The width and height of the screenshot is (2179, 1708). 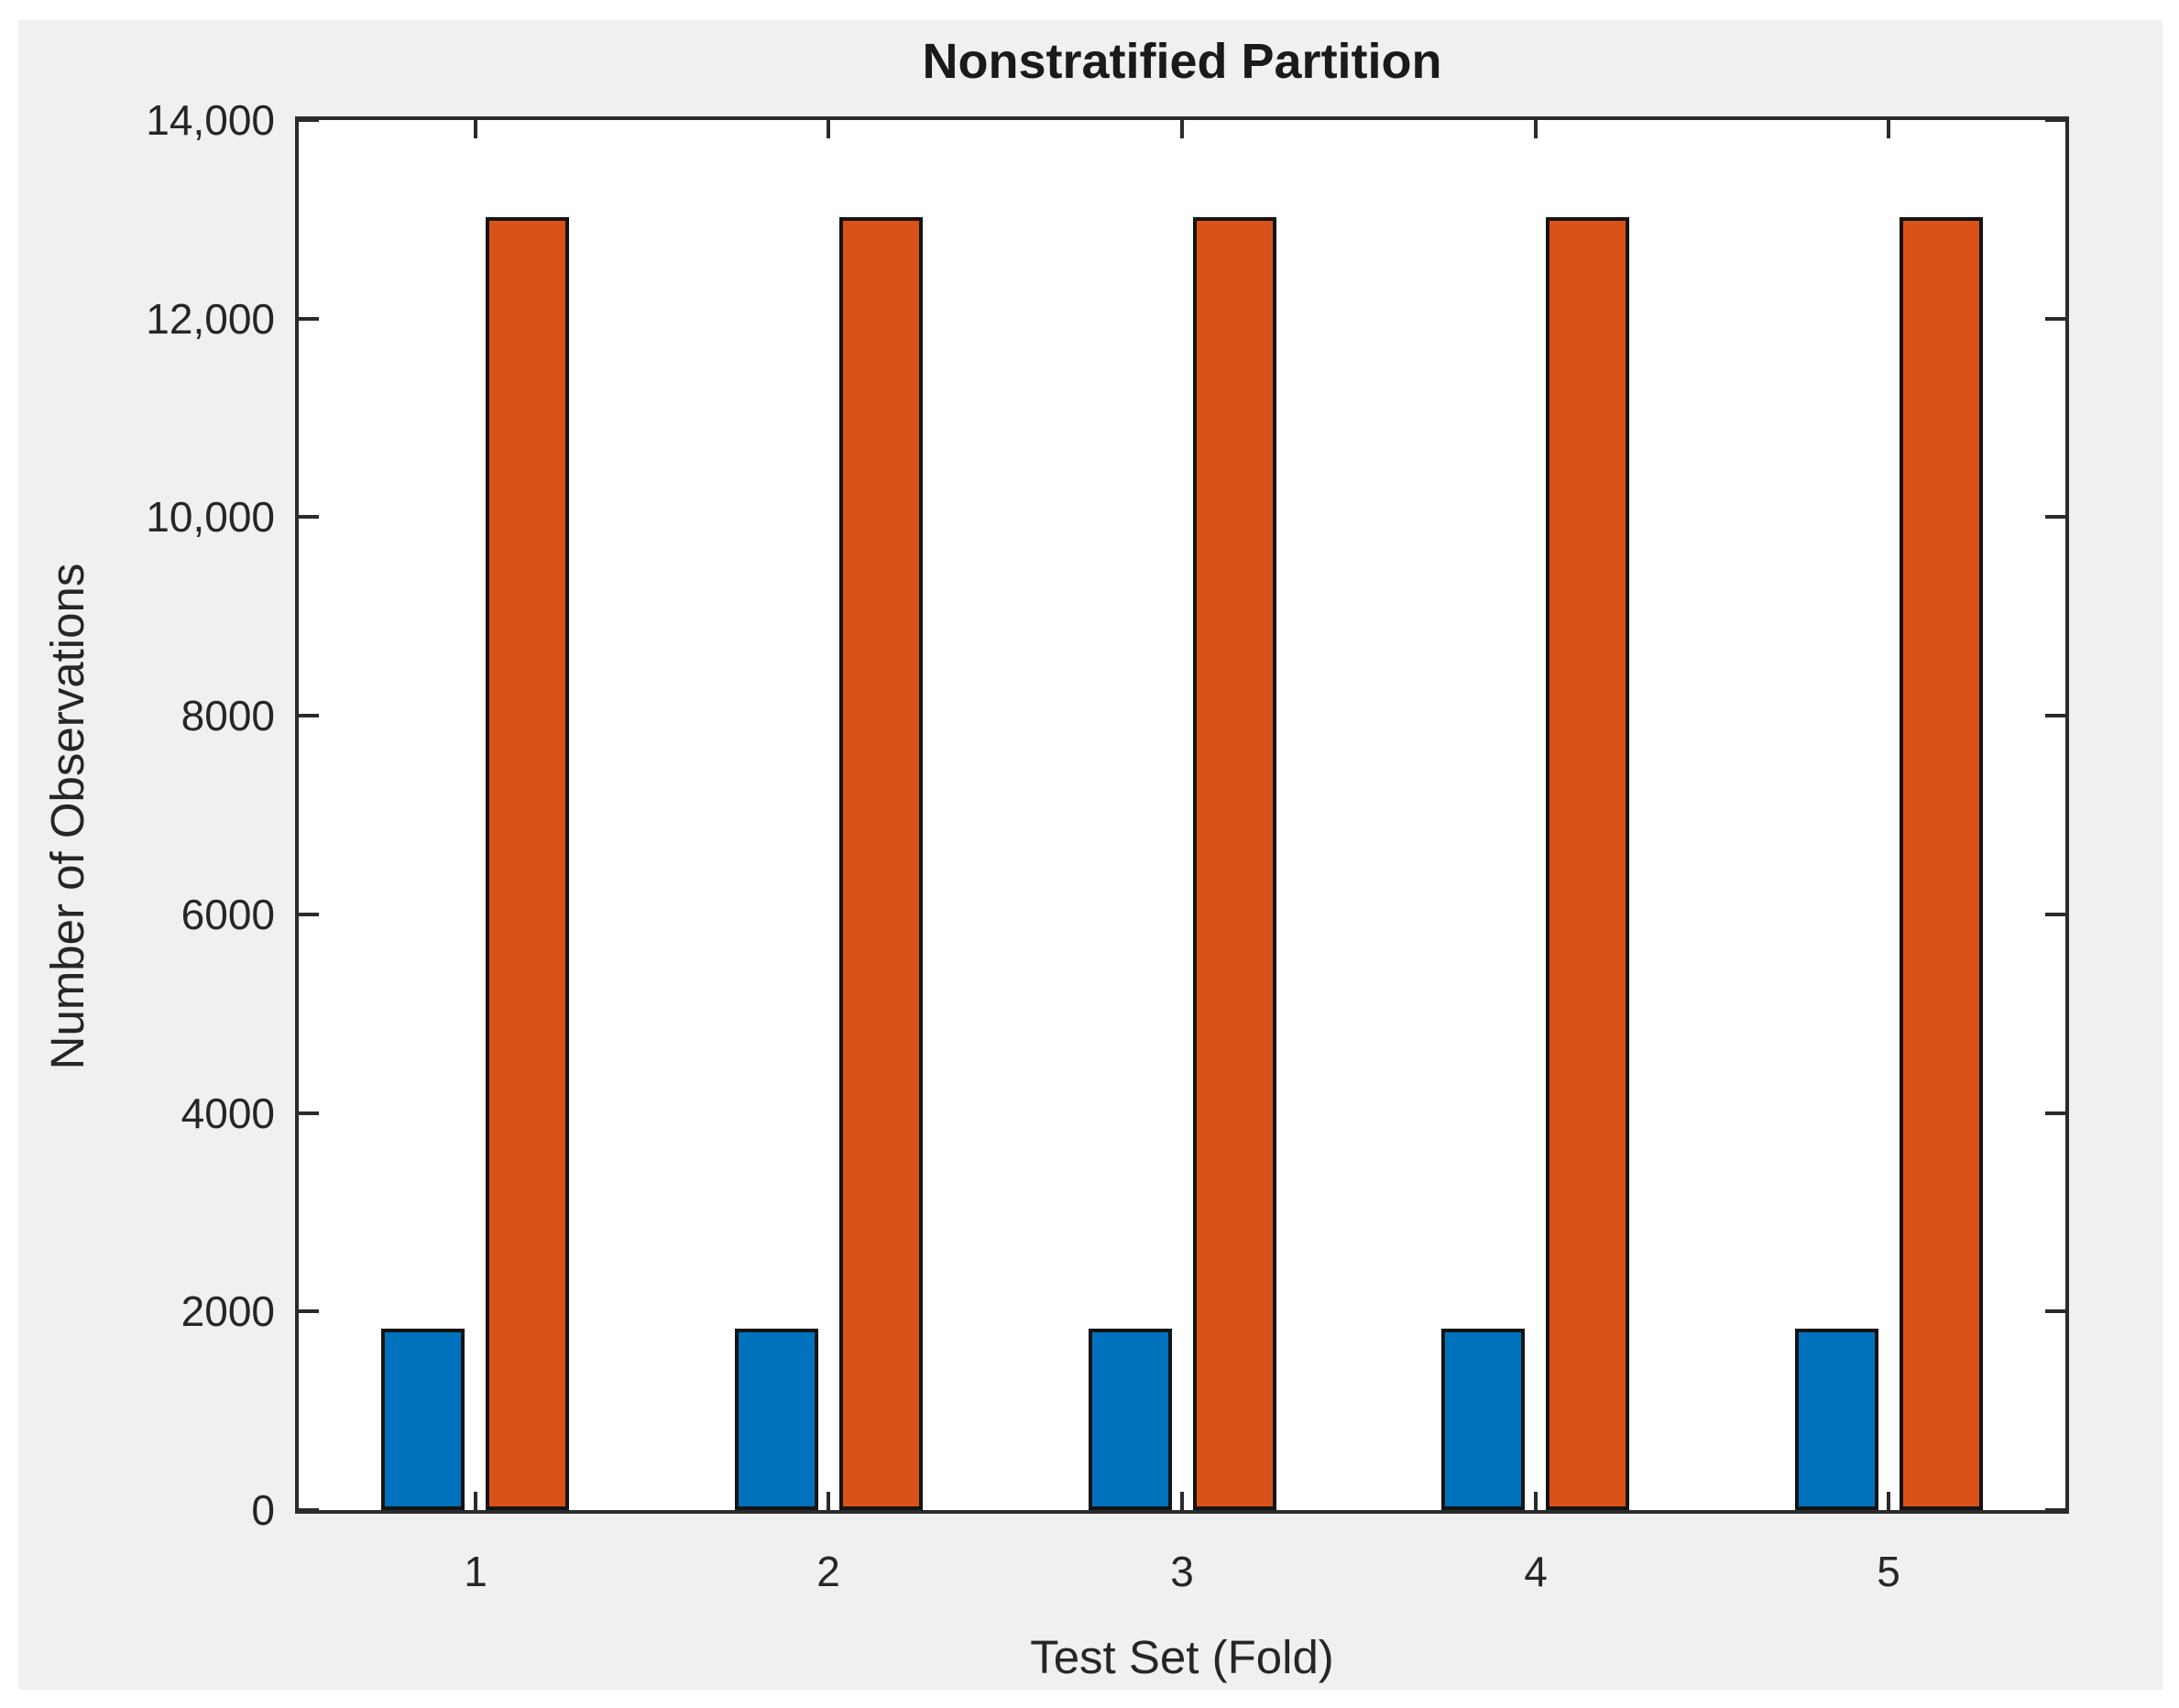 I want to click on bar-series2-fold4, so click(x=1587, y=864).